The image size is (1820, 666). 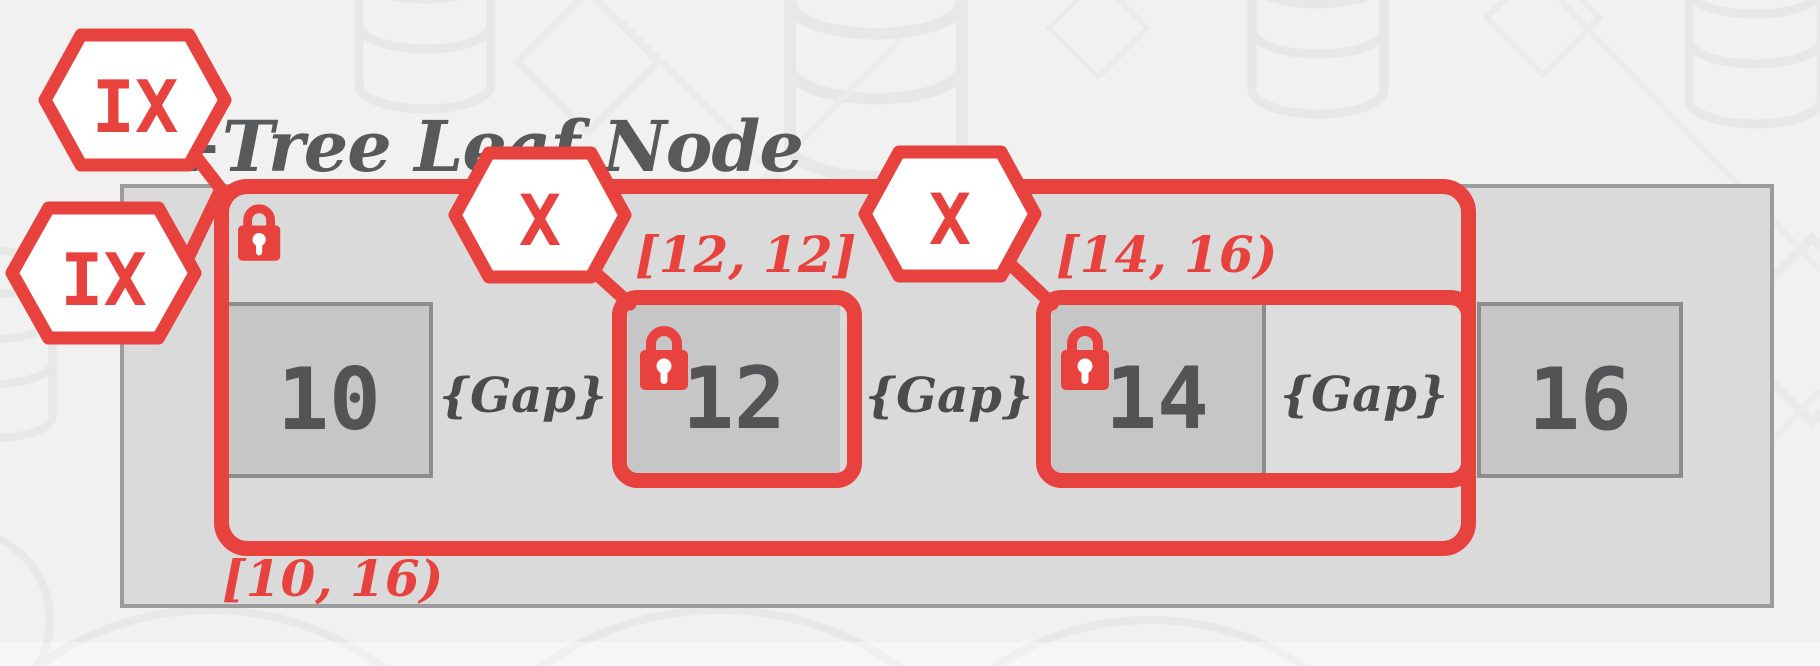 I want to click on page-title: B+Tree Leaf Node, so click(x=455, y=146).